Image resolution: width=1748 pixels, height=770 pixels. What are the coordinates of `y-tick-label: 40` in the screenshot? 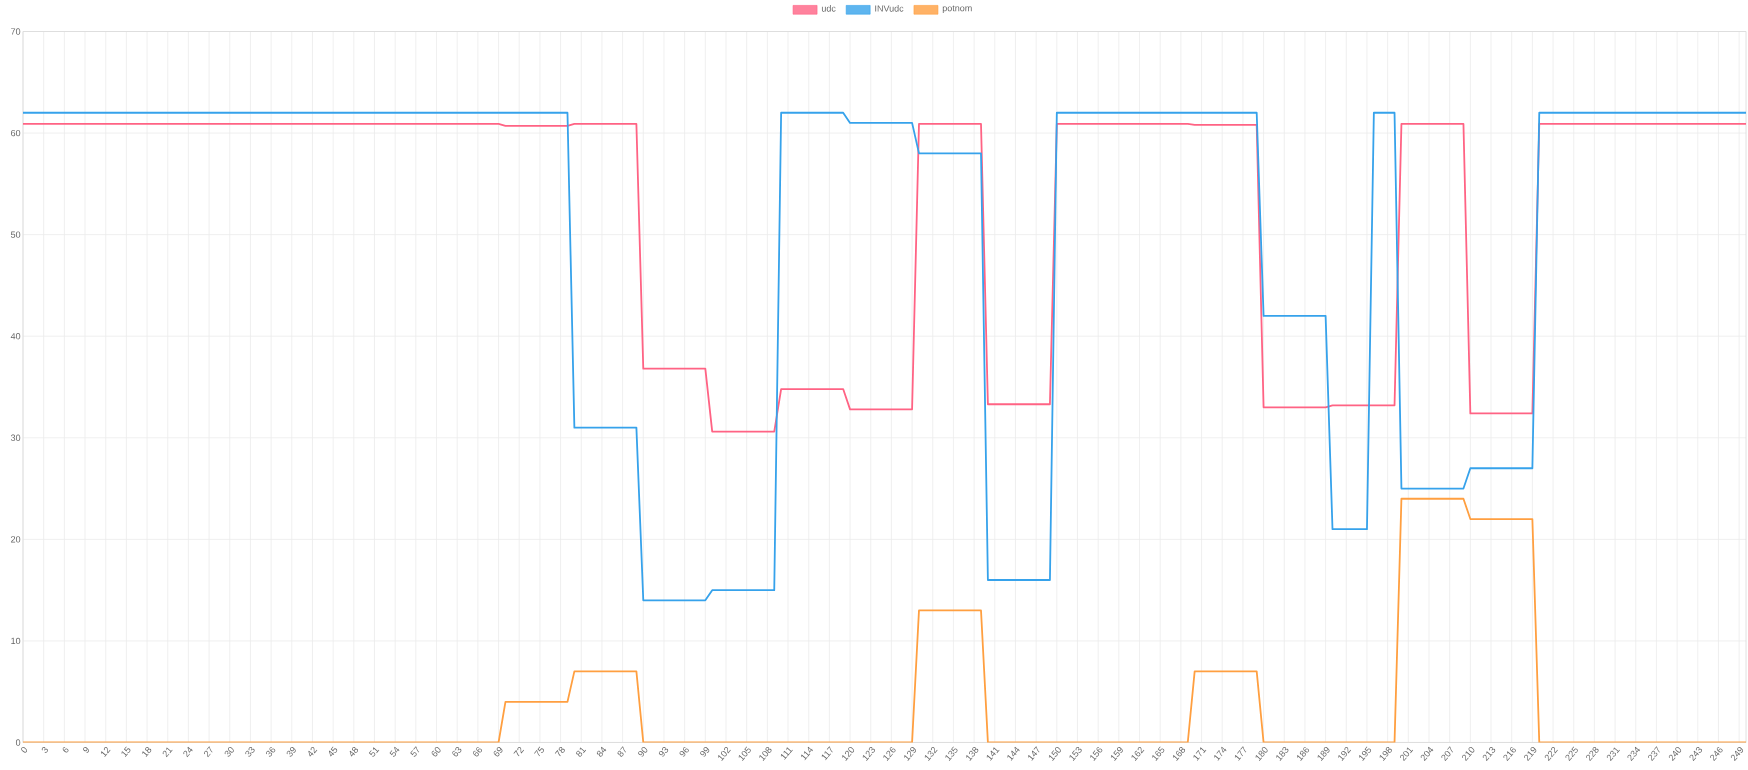 It's located at (15, 336).